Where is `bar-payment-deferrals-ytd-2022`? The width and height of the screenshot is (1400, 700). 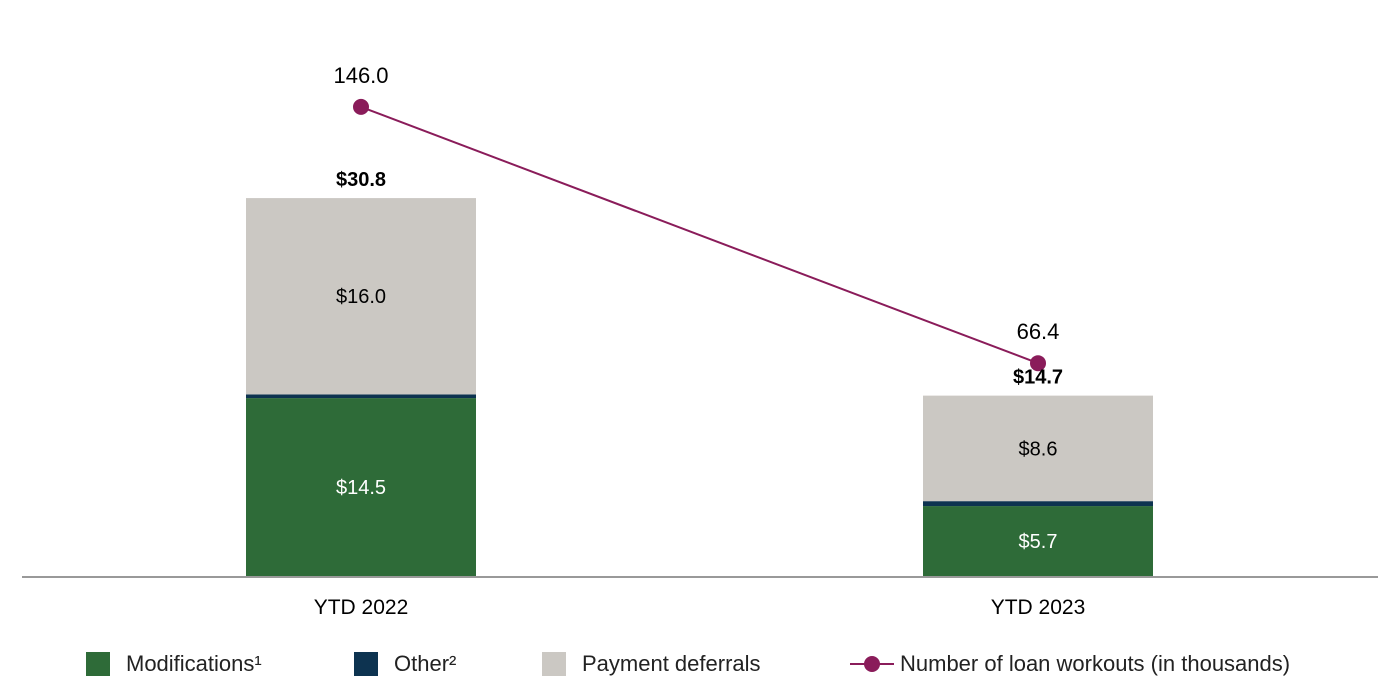
bar-payment-deferrals-ytd-2022 is located at coordinates (361, 296).